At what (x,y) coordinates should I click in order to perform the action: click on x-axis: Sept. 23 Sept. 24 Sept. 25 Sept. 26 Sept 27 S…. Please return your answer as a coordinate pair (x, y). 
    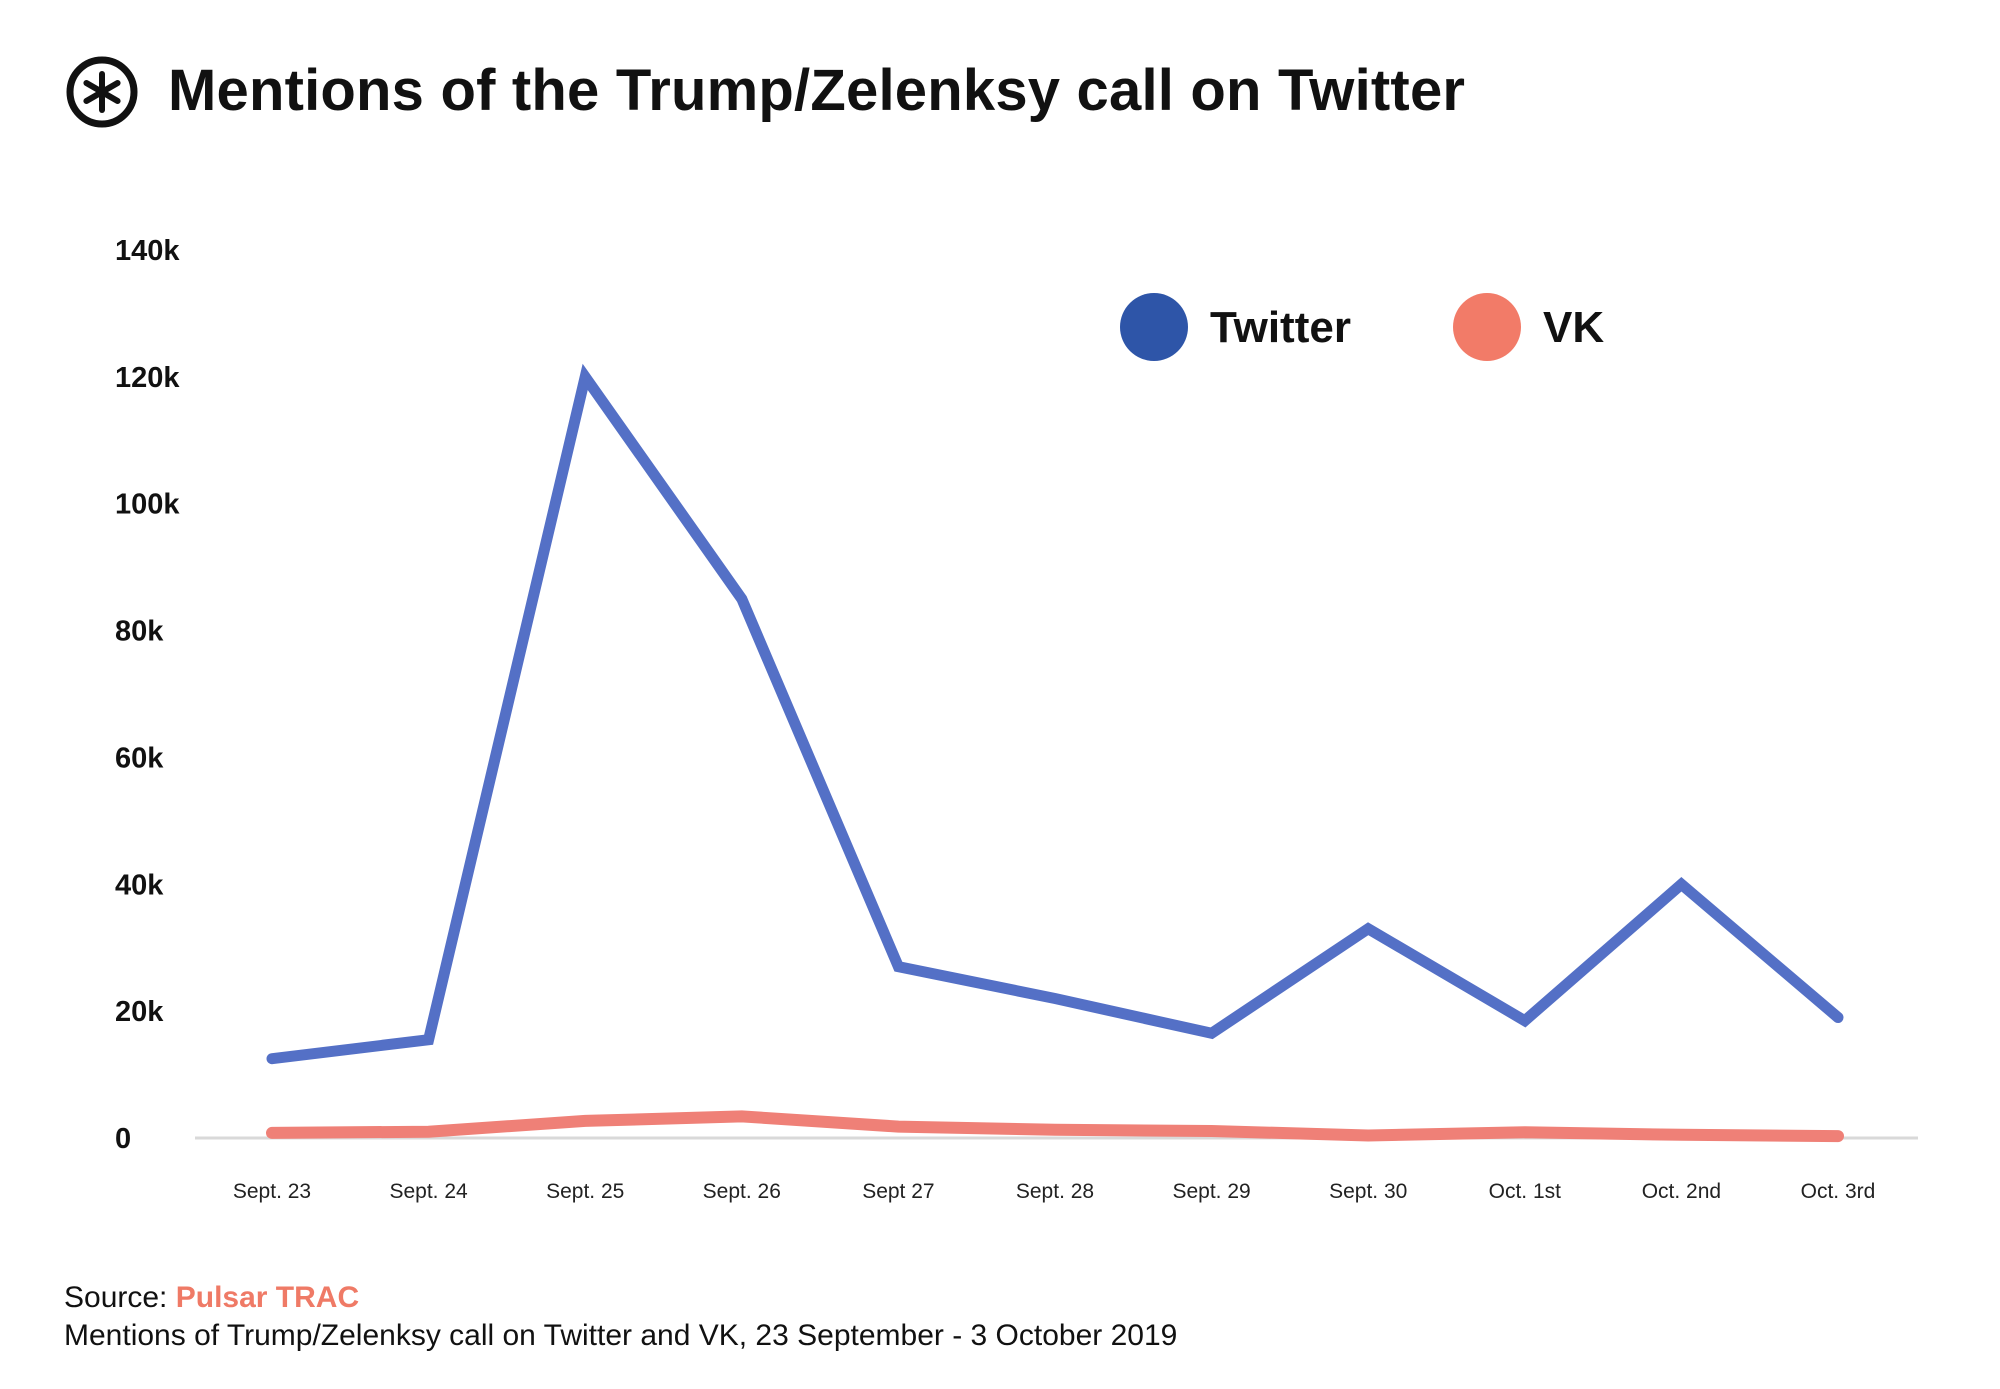
    Looking at the image, I should click on (1054, 1191).